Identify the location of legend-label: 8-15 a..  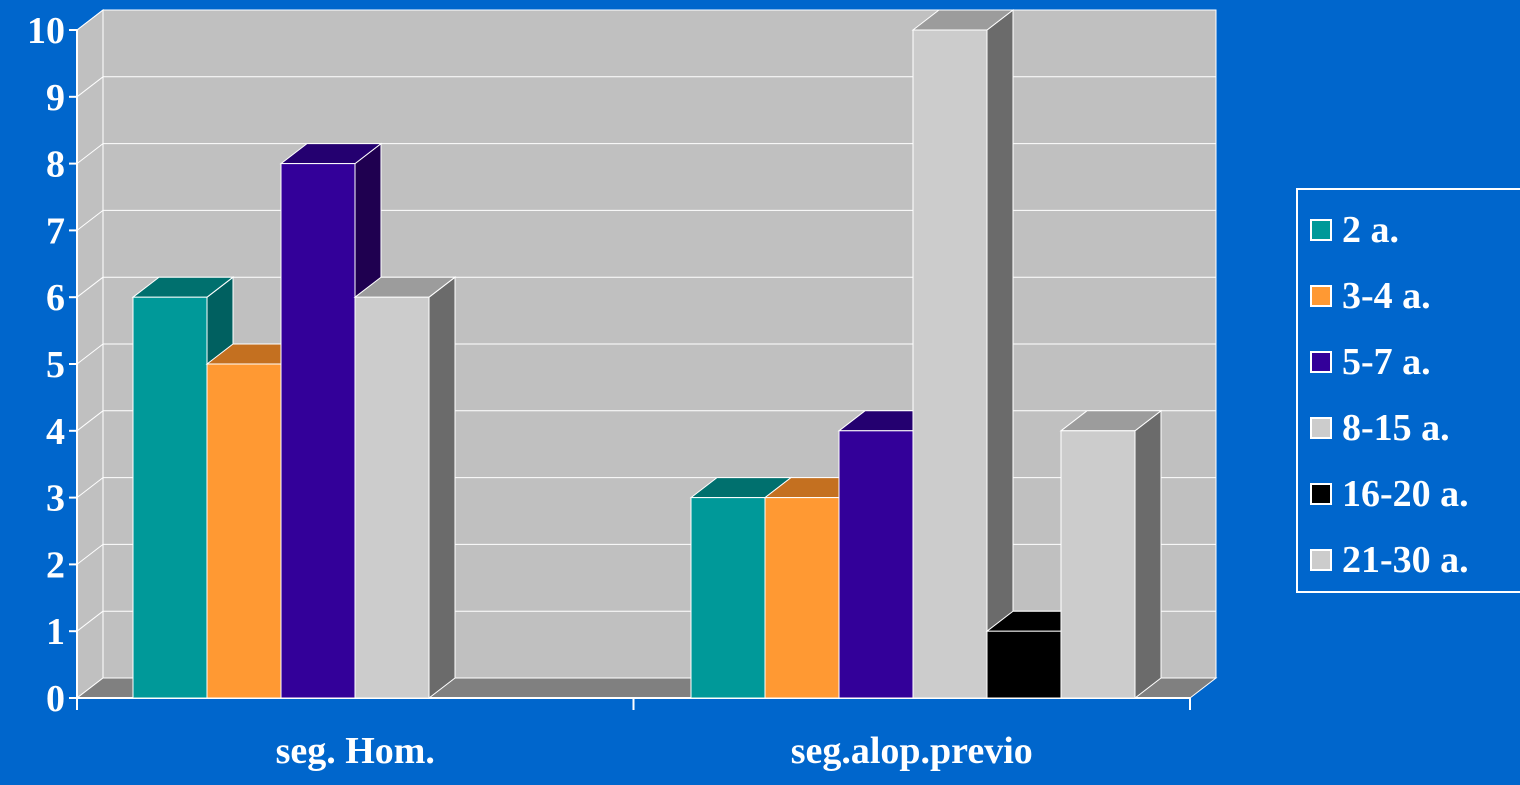
(1396, 428).